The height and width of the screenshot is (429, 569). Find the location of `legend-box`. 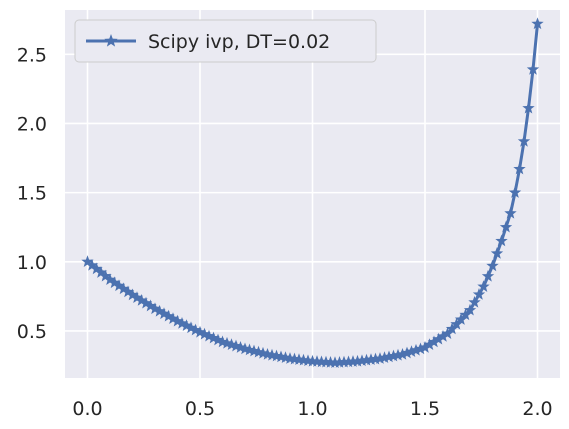

legend-box is located at coordinates (225, 41).